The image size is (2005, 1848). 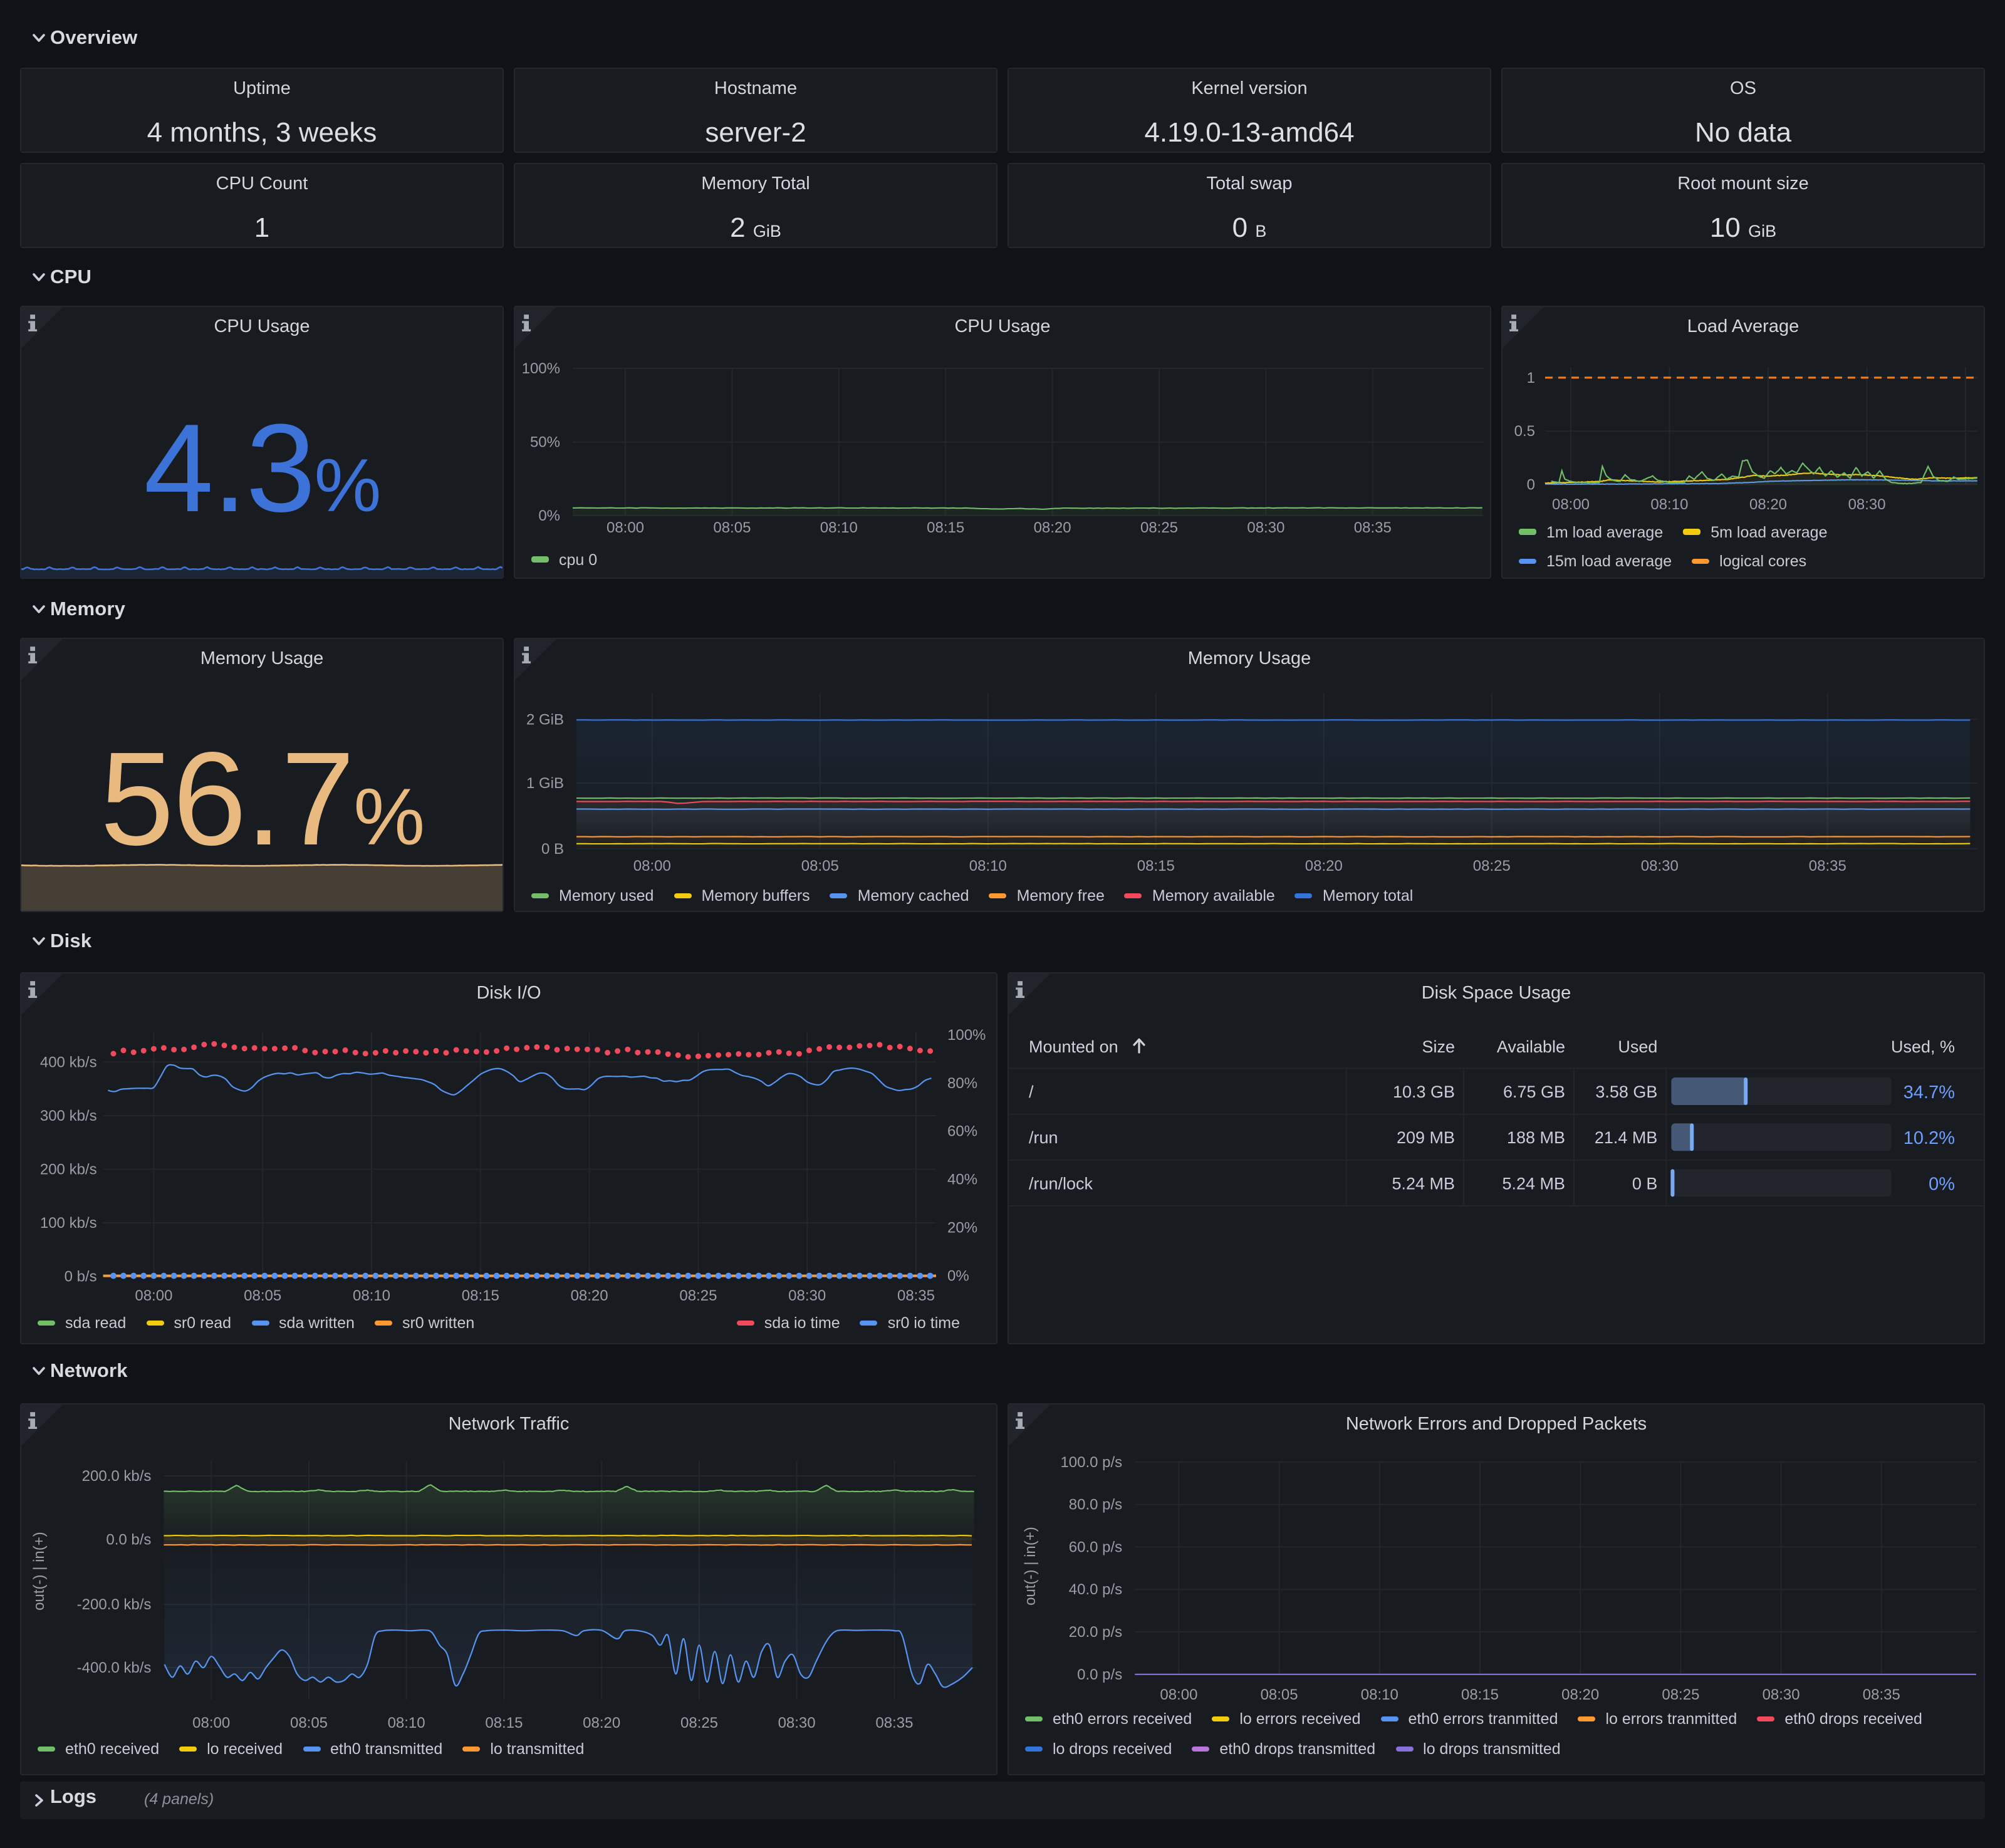 What do you see at coordinates (1424, 1091) in the screenshot?
I see `svg-text: 10.3 GB` at bounding box center [1424, 1091].